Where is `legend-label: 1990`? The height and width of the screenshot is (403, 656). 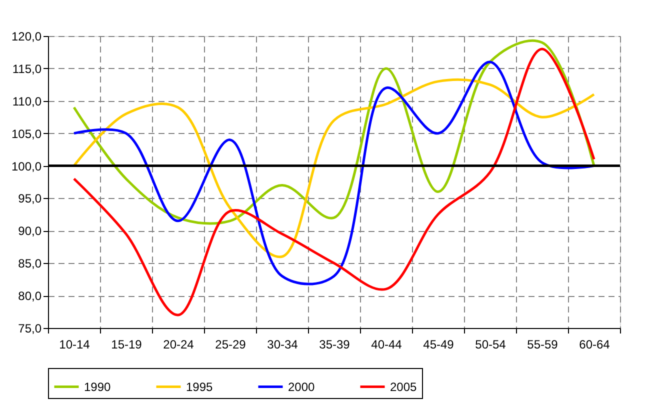 legend-label: 1990 is located at coordinates (98, 387).